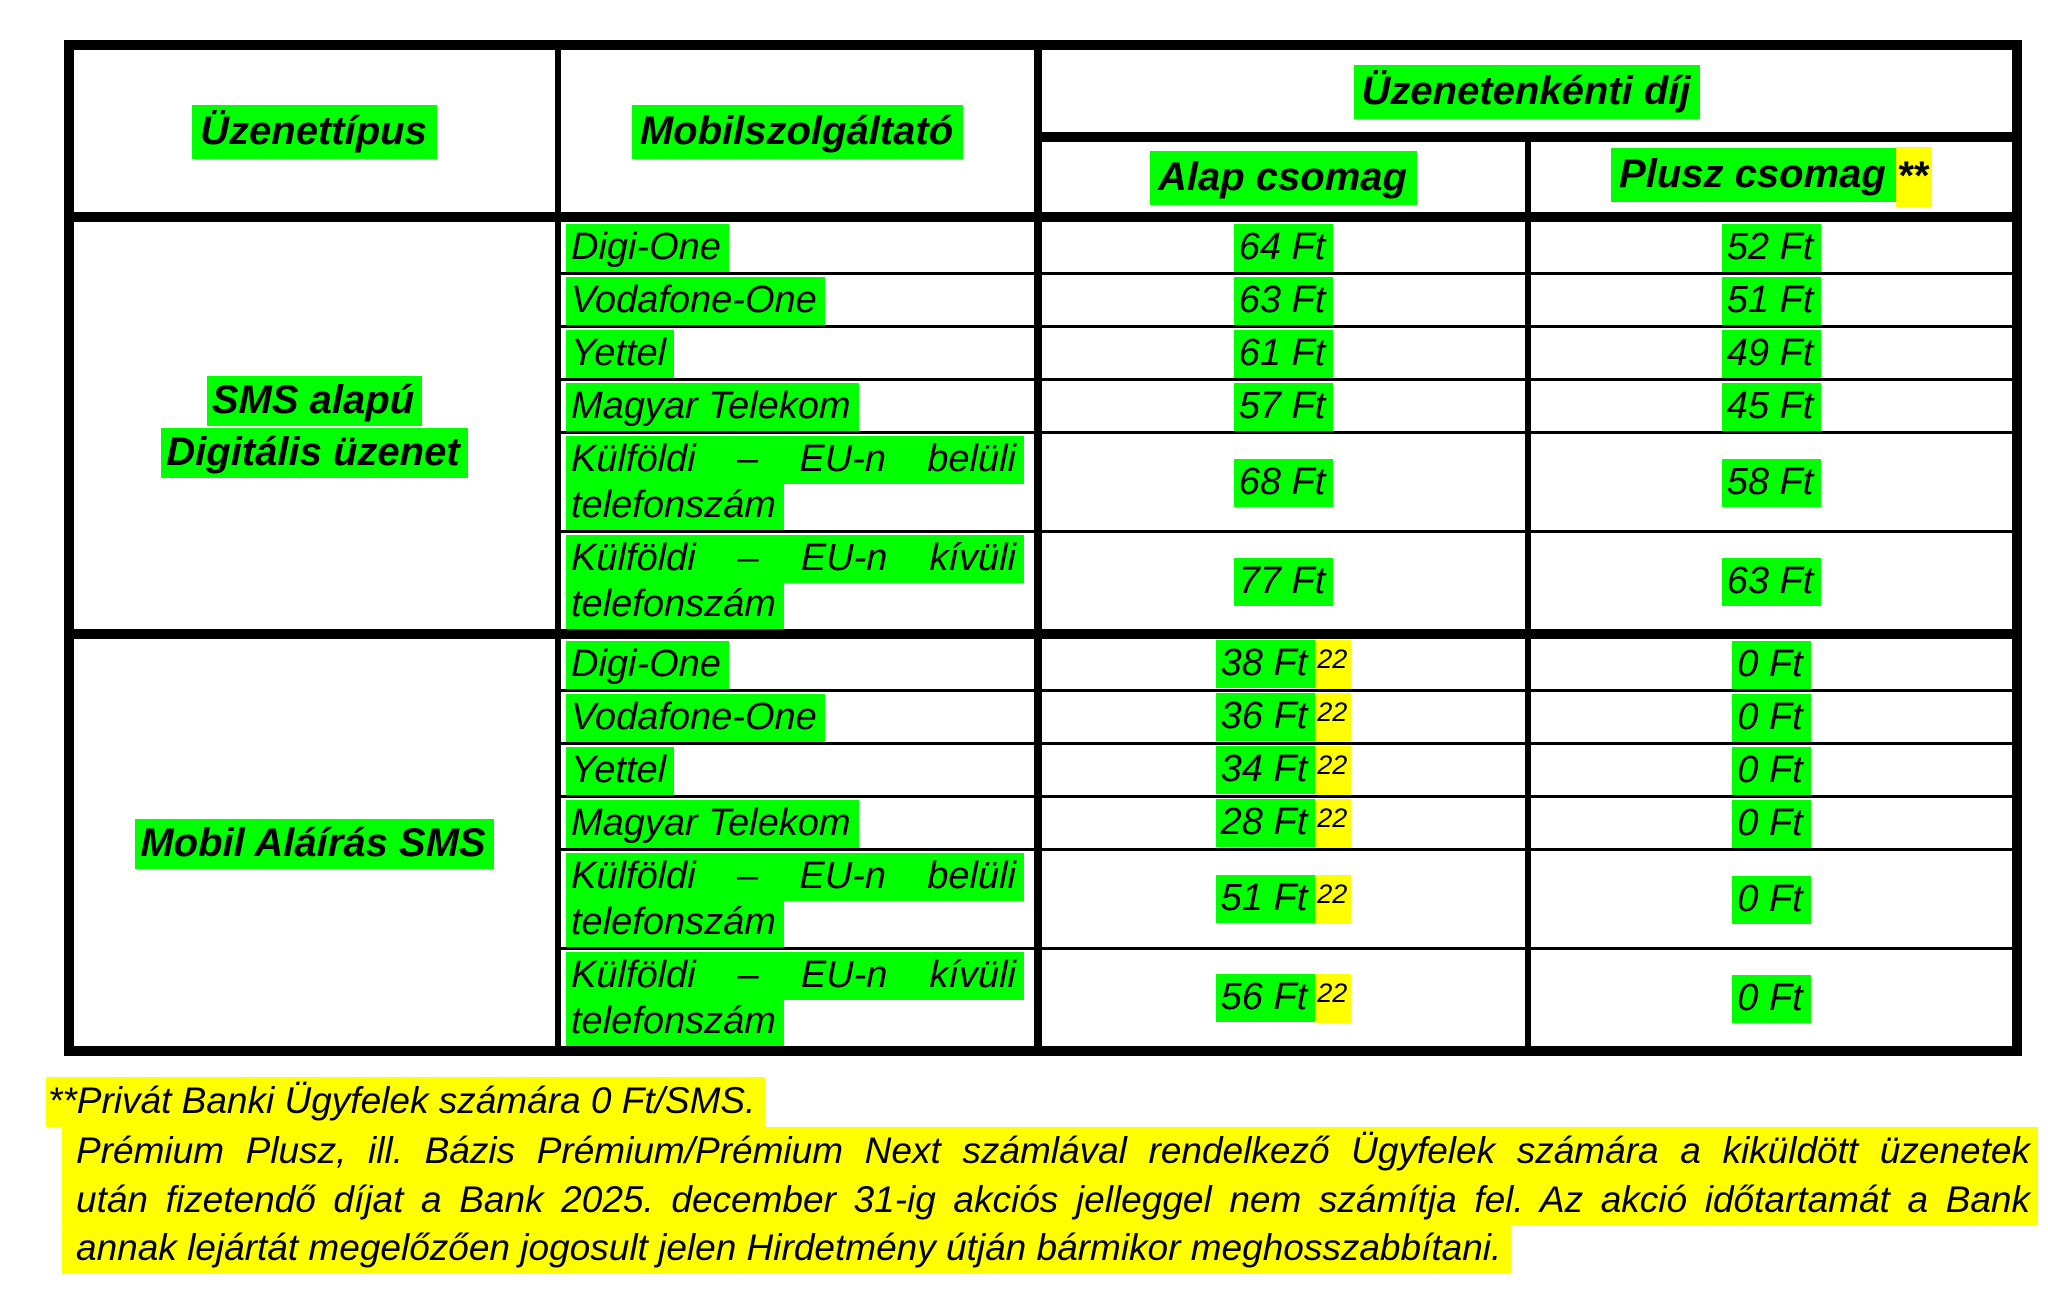 The height and width of the screenshot is (1310, 2048). I want to click on basic-fee-cell: 61 Ft, so click(1283, 353).